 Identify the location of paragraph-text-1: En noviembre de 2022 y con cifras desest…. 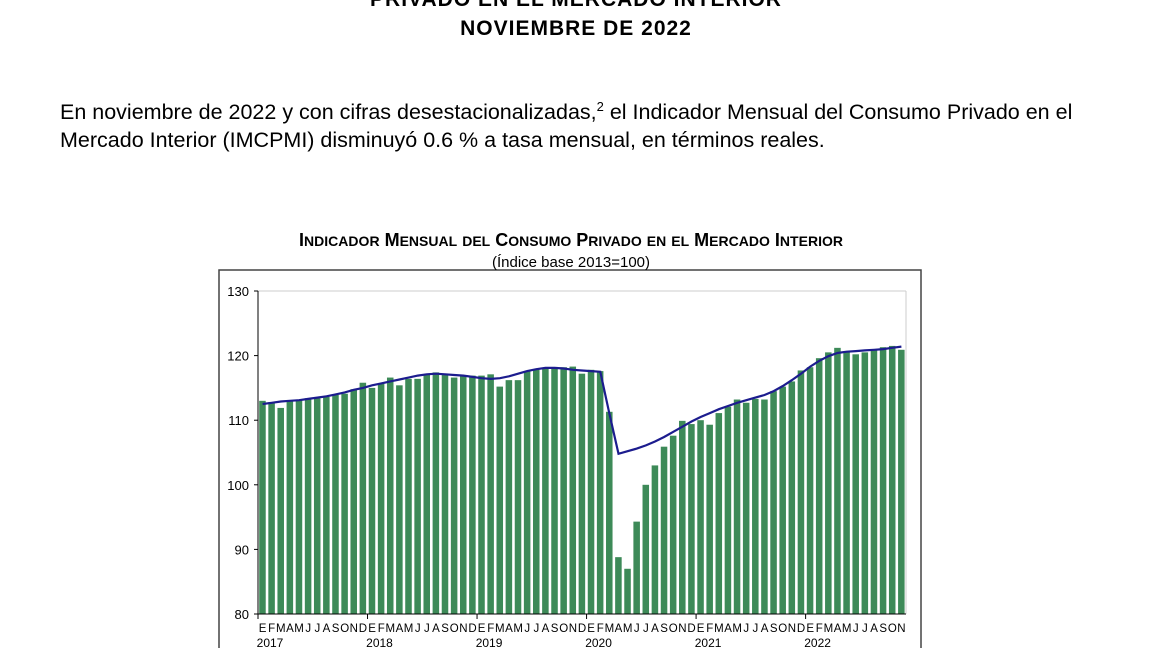
(328, 112).